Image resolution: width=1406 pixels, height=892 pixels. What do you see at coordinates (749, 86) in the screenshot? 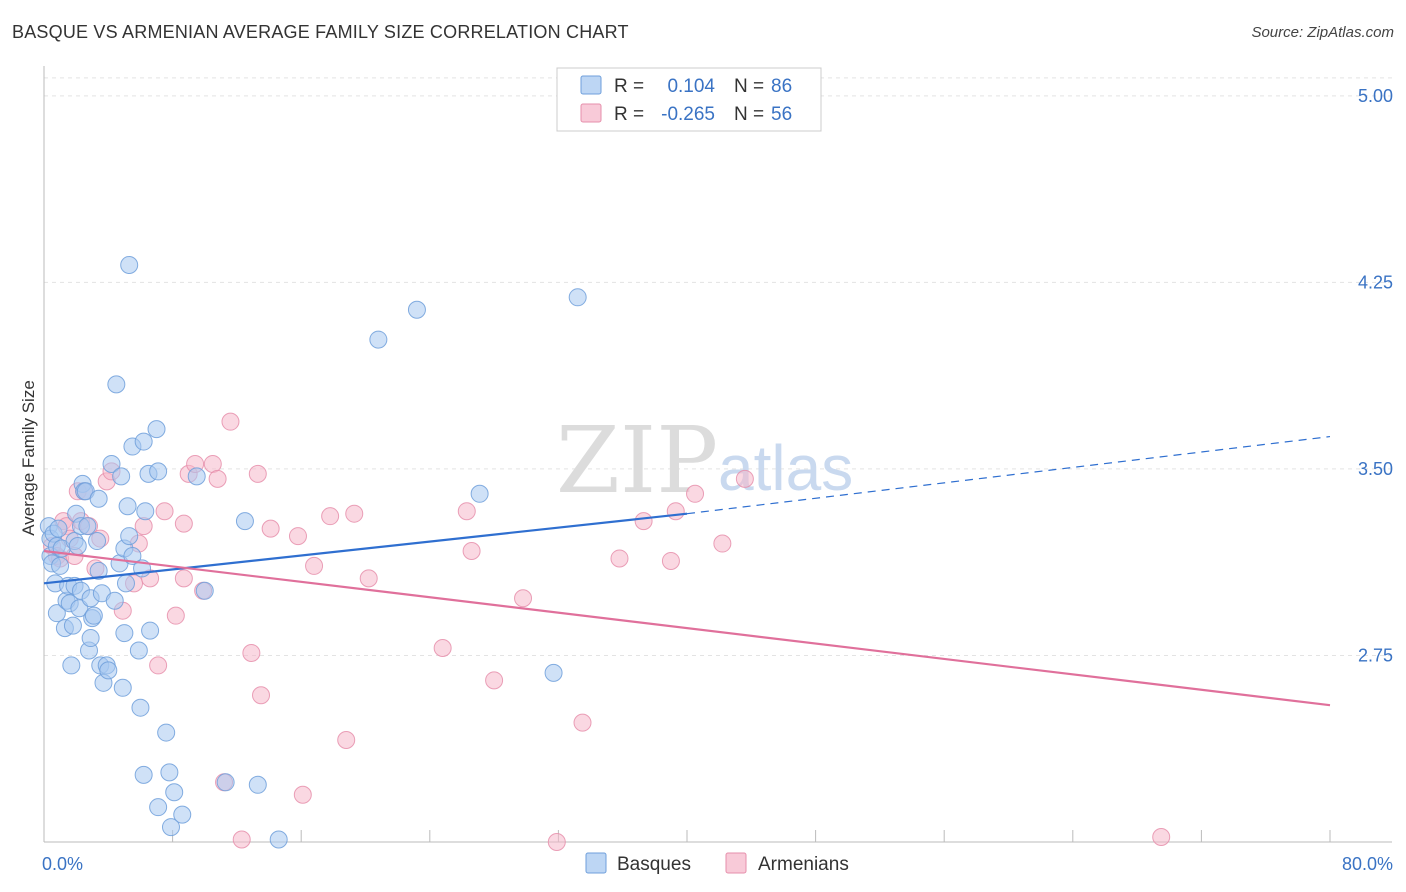
I see `basques-n-label: N =` at bounding box center [749, 86].